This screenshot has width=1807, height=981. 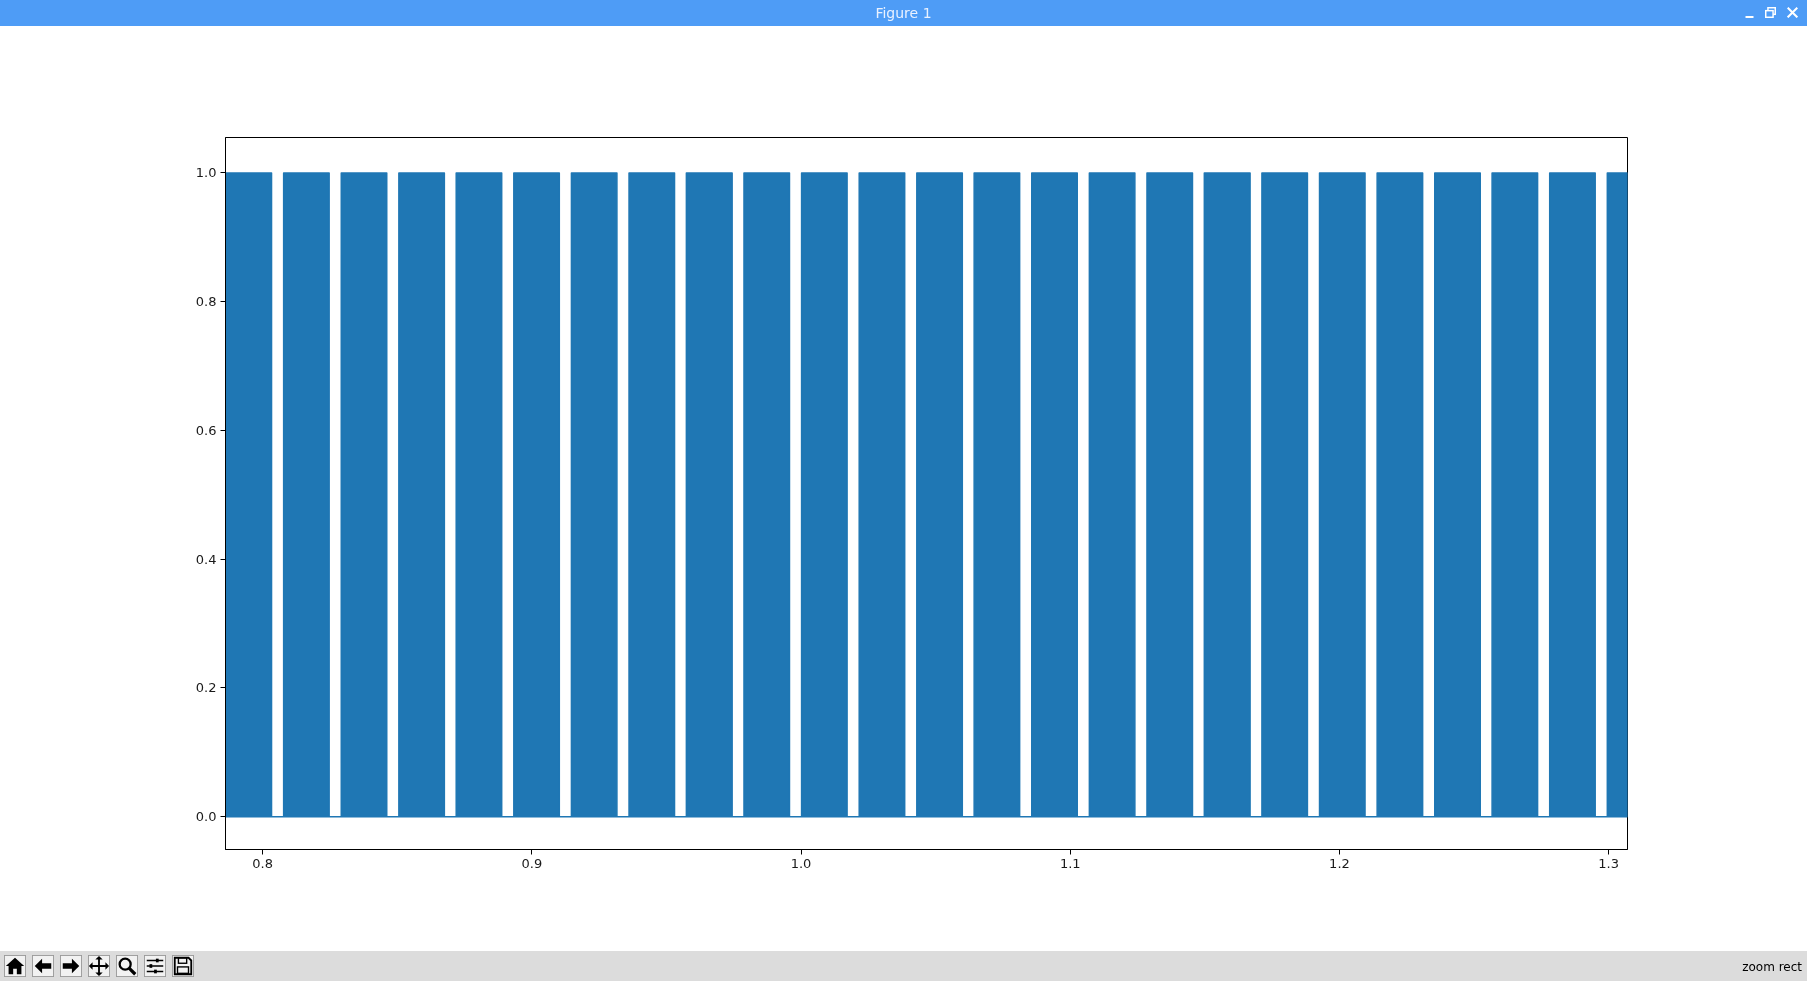 I want to click on x-tick-label: 1.0, so click(x=801, y=863).